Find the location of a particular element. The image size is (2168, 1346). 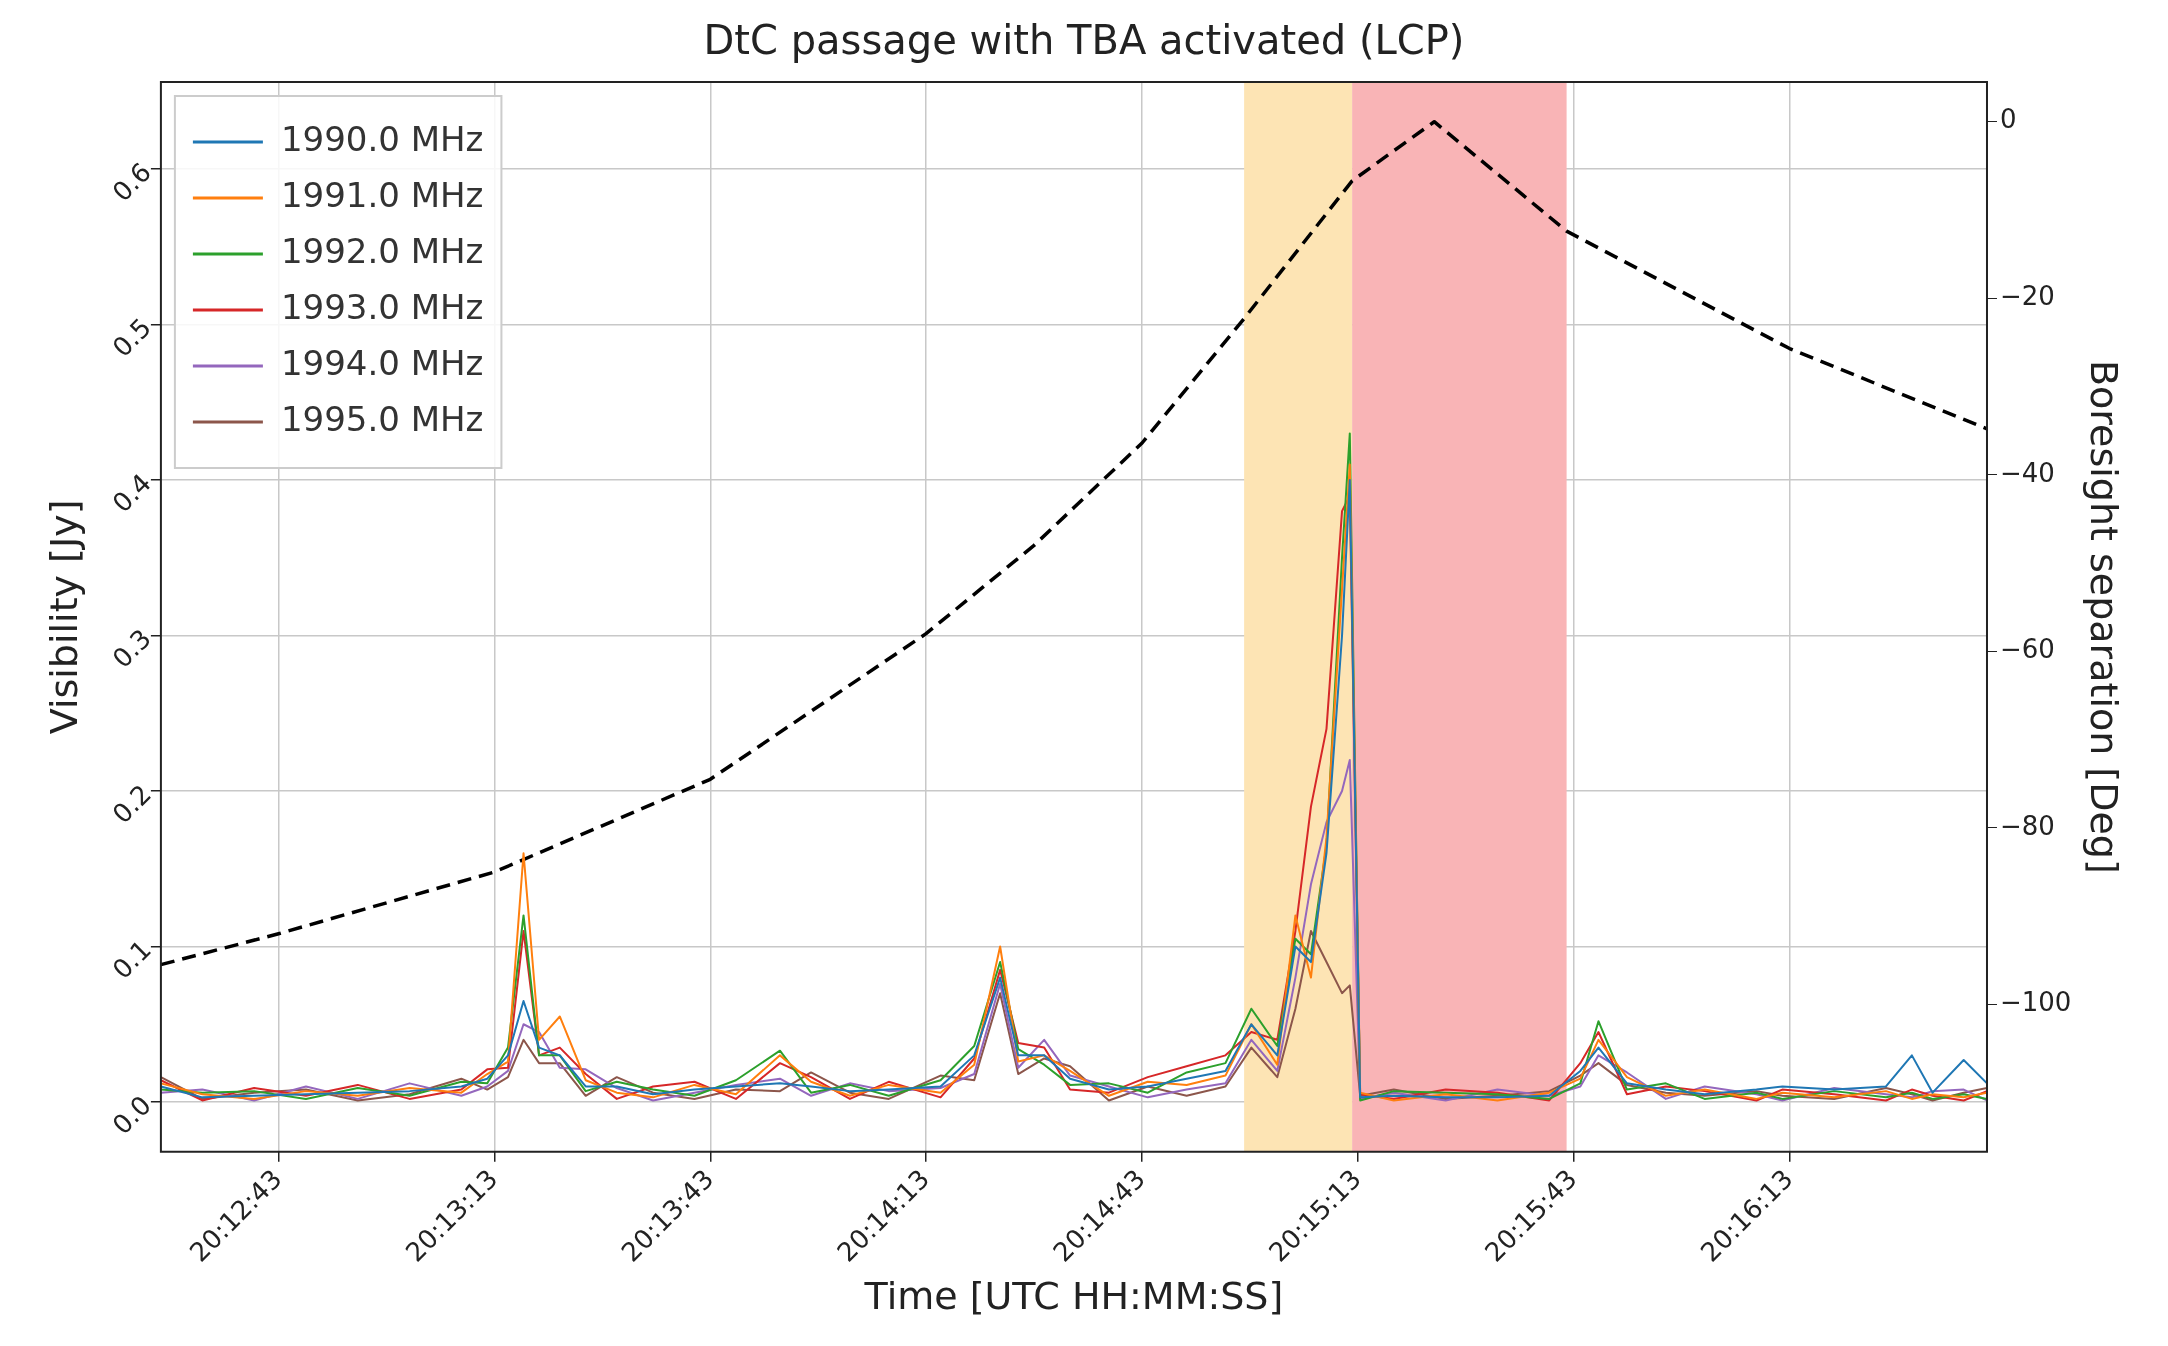

y-tick-label: 0.2 is located at coordinates (131, 804).